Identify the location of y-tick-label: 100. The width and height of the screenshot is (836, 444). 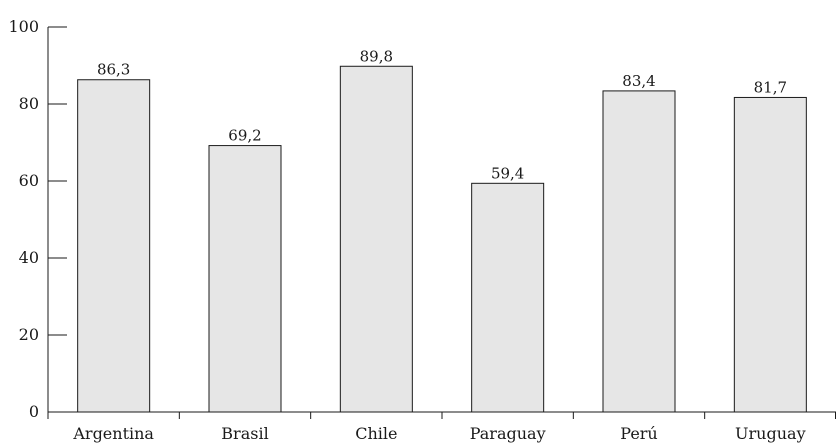
(23, 26).